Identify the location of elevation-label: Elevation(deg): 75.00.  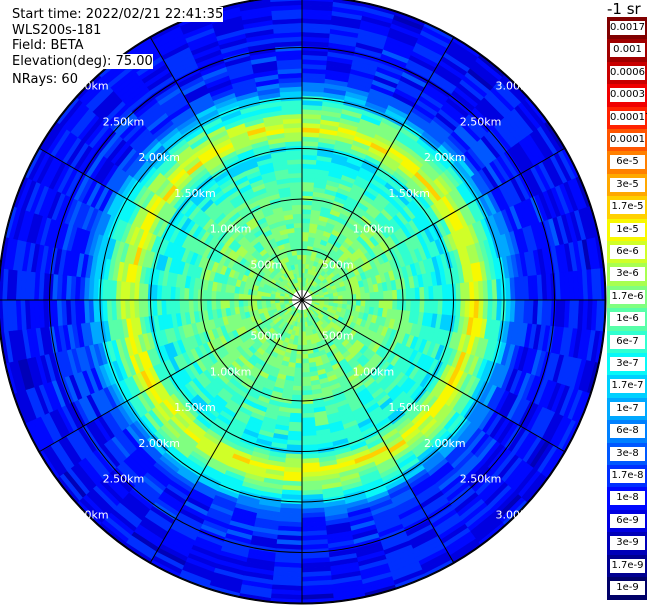
(82, 61).